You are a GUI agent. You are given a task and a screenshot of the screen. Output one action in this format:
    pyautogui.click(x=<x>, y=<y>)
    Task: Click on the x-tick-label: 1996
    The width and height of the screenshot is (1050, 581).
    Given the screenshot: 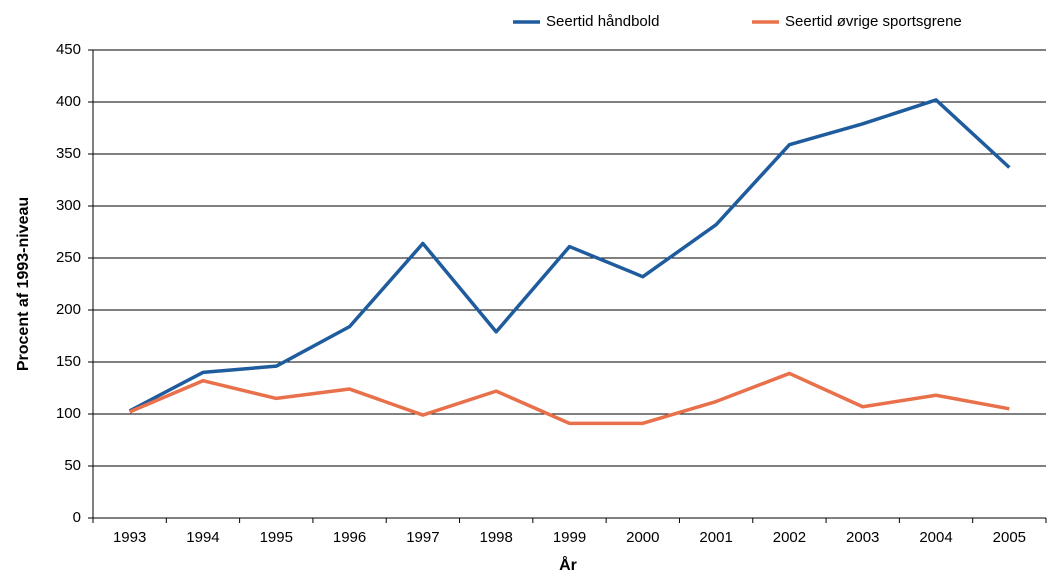 What is the action you would take?
    pyautogui.click(x=349, y=537)
    